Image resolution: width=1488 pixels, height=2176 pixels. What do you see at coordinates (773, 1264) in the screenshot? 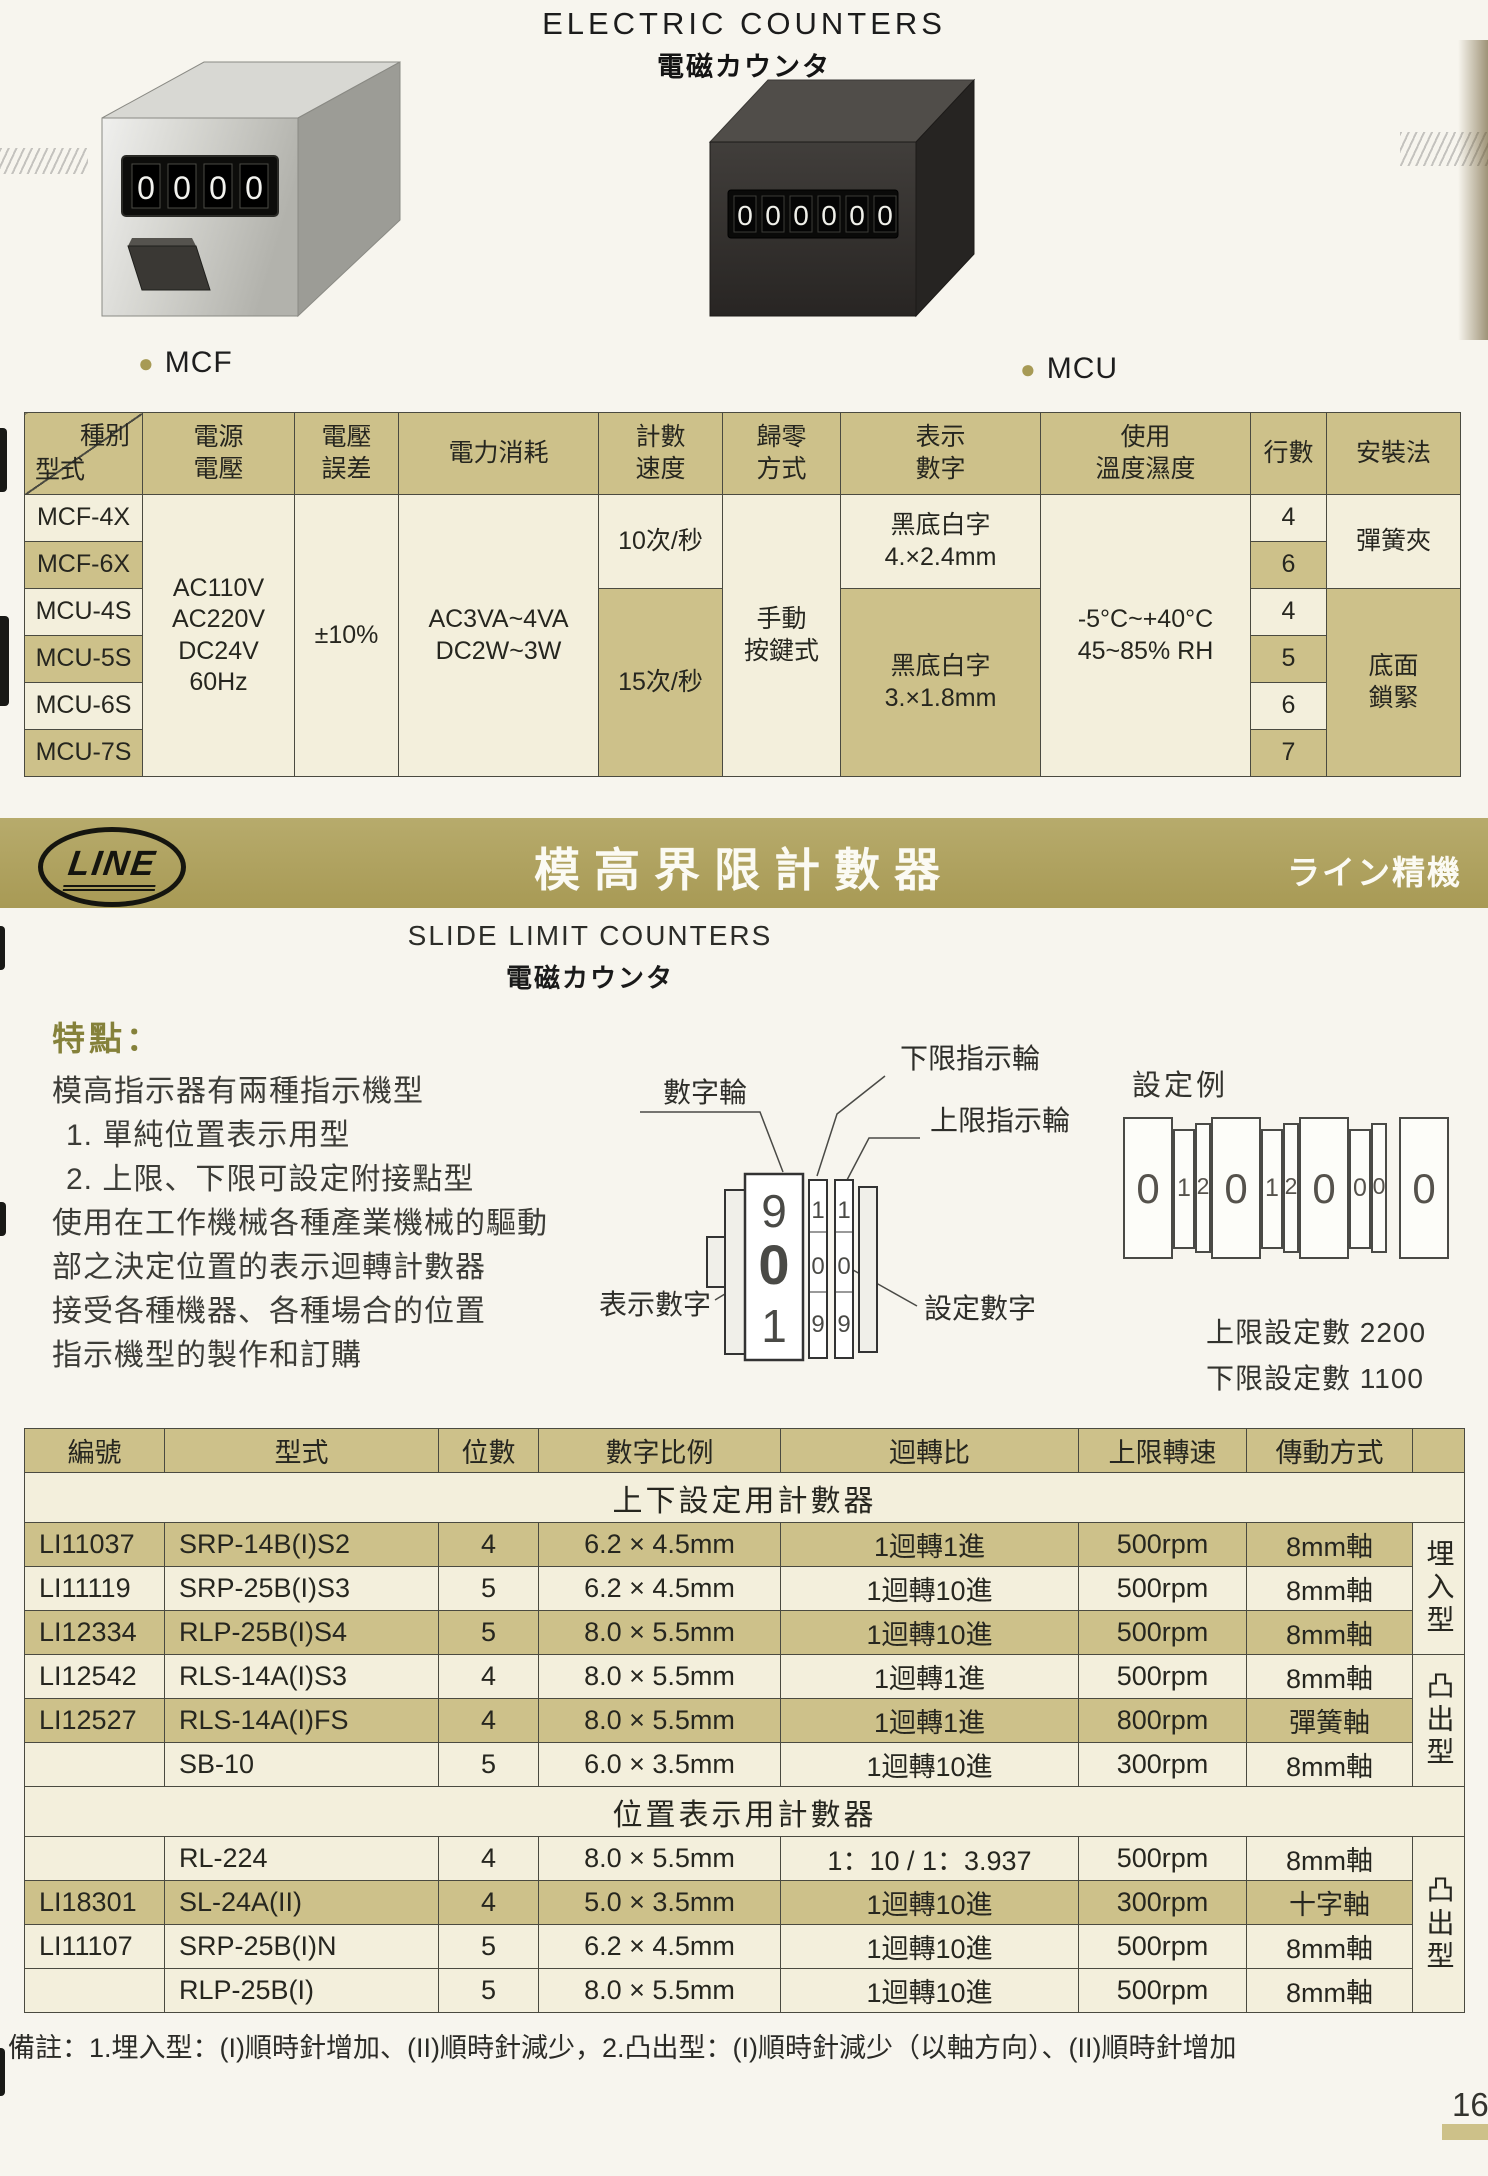
I see `main-wheel-digit: 0` at bounding box center [773, 1264].